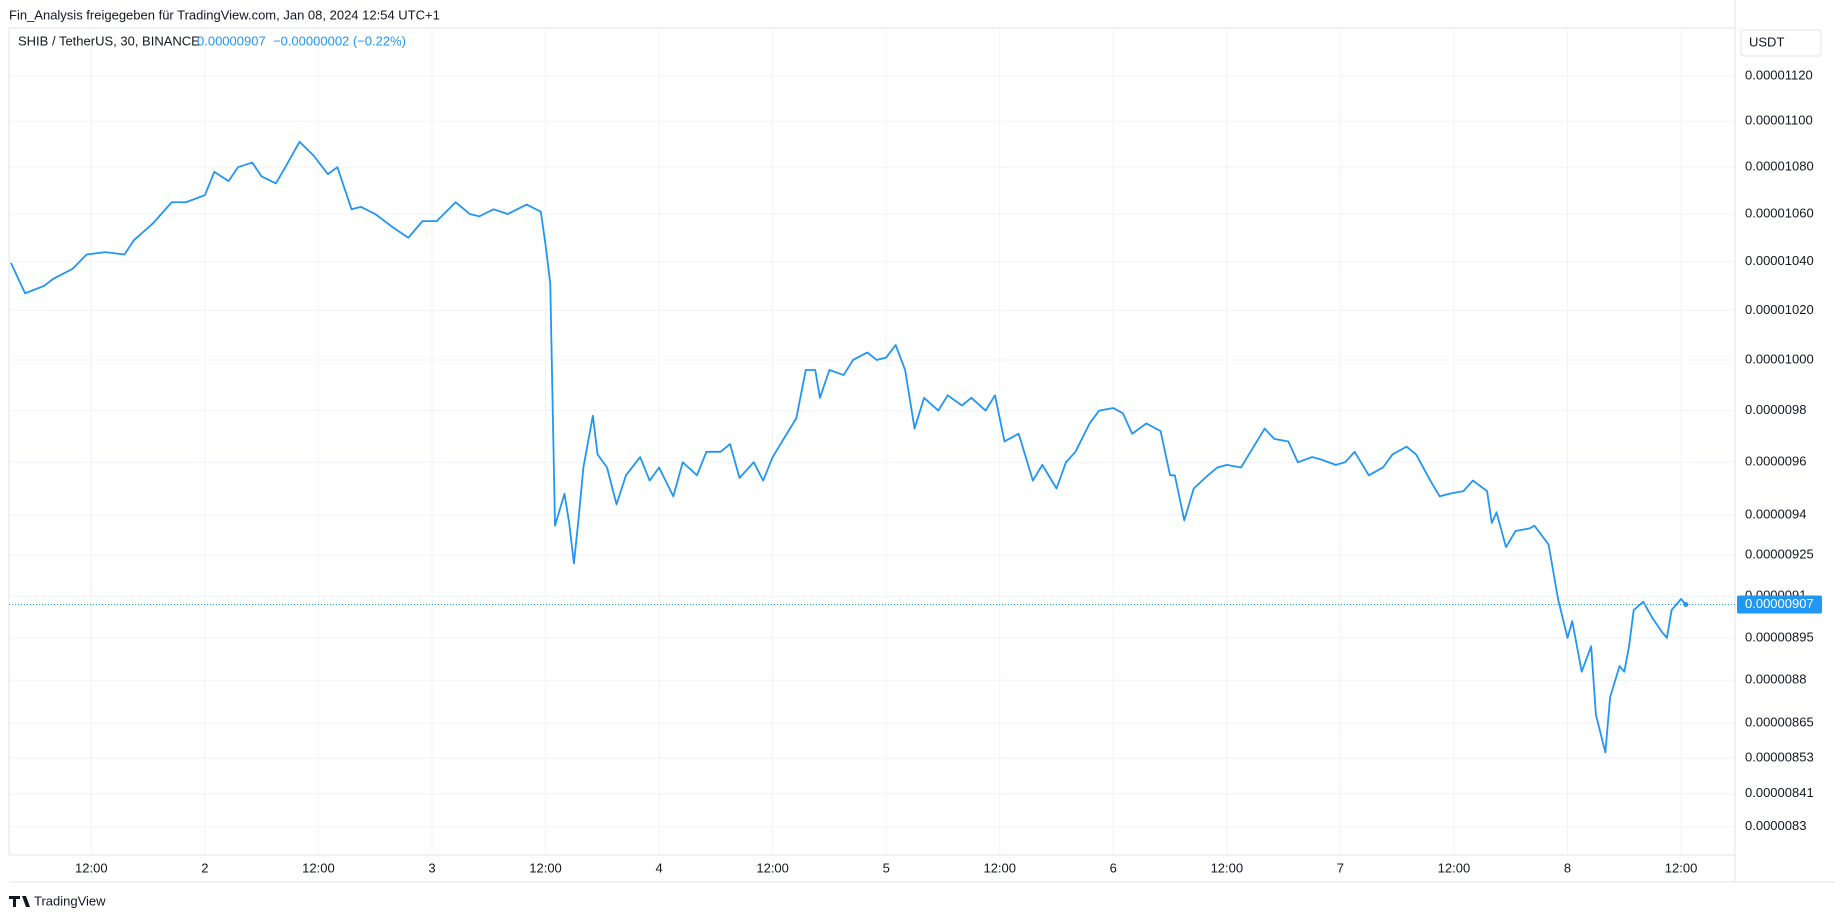 The height and width of the screenshot is (918, 1835). Describe the element at coordinates (1113, 867) in the screenshot. I see `x-tick-label: 6` at that location.